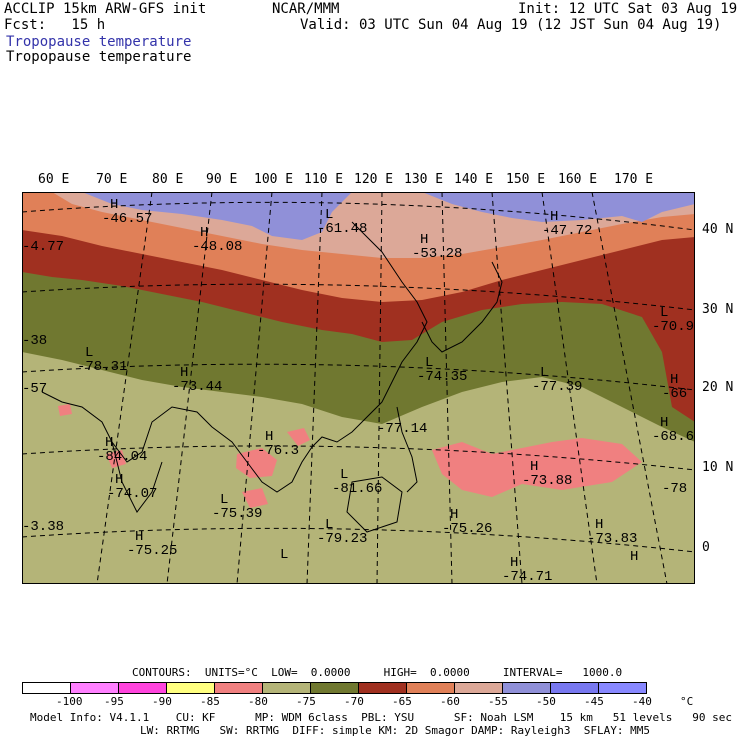 Image resolution: width=740 pixels, height=740 pixels. I want to click on extremum-value: -46.57, so click(127, 219).